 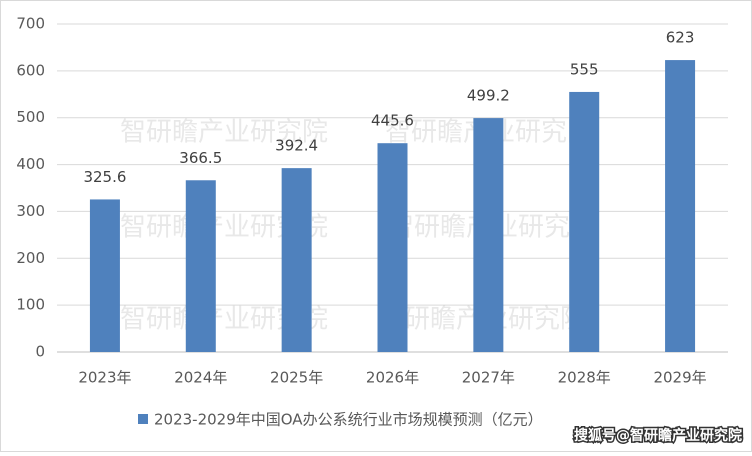 What do you see at coordinates (40, 352) in the screenshot?
I see `y-tick-label: 0` at bounding box center [40, 352].